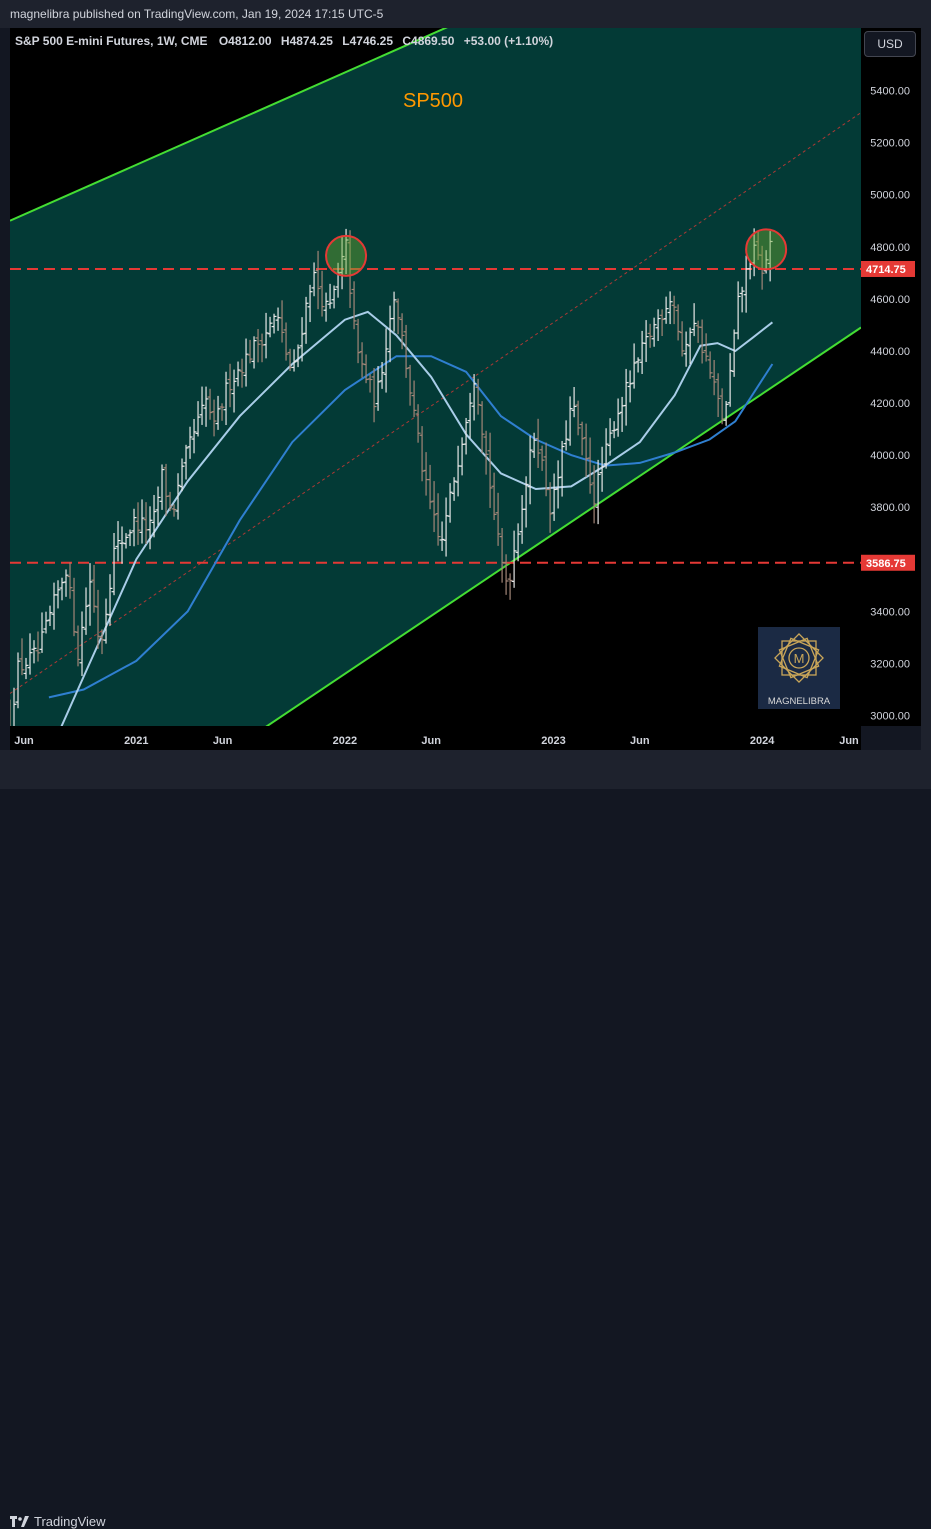 This screenshot has width=931, height=1529. Describe the element at coordinates (890, 717) in the screenshot. I see `price-tick-label: 3000.00` at that location.